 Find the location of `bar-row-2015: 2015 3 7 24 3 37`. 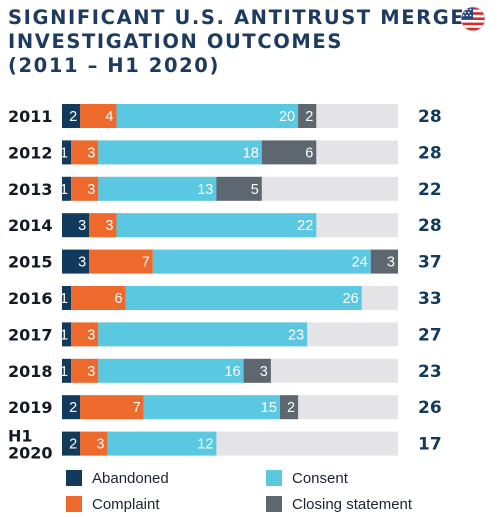

bar-row-2015: 2015 3 7 24 3 37 is located at coordinates (225, 261).